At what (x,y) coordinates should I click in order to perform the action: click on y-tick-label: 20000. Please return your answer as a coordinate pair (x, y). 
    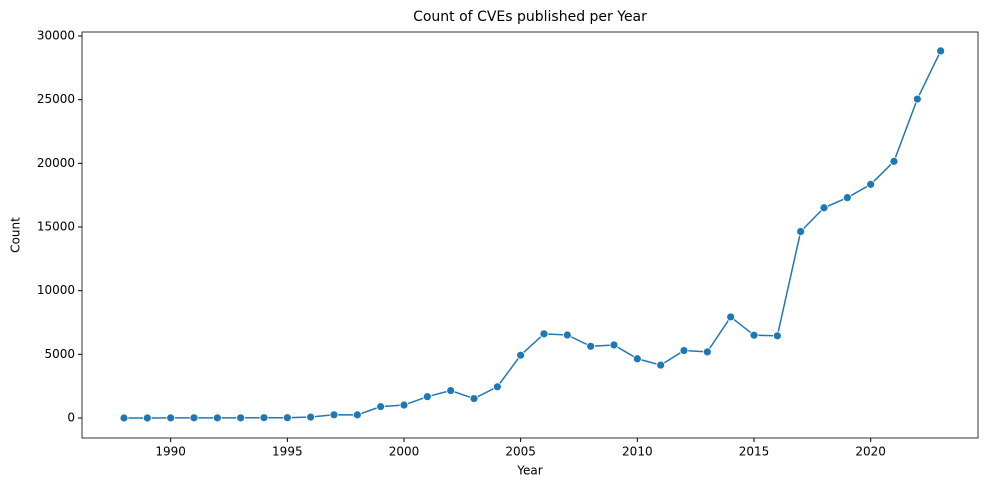
    Looking at the image, I should click on (56, 163).